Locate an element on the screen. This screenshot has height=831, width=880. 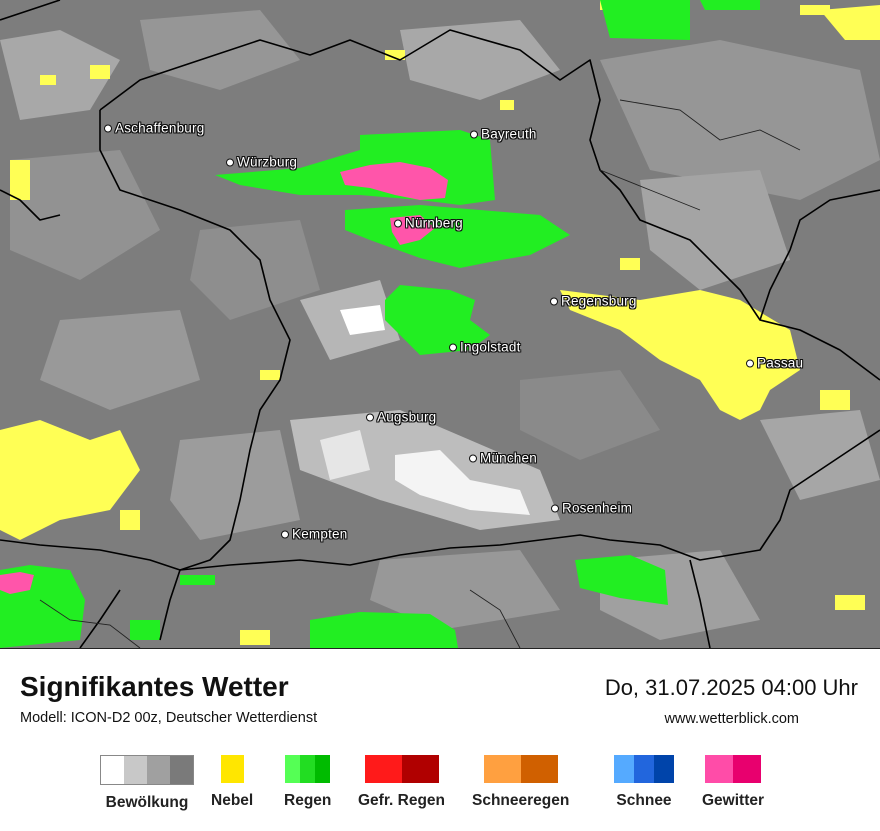
legend-schnee: Schnee is located at coordinates (644, 782).